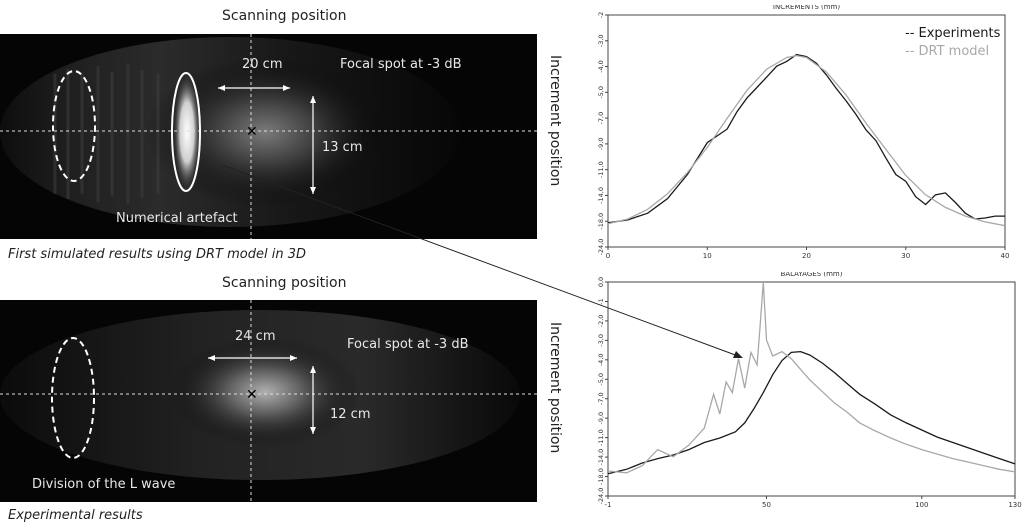 This screenshot has height=529, width=1027. I want to click on legend-entry-drt-model: -- DRT model, so click(947, 51).